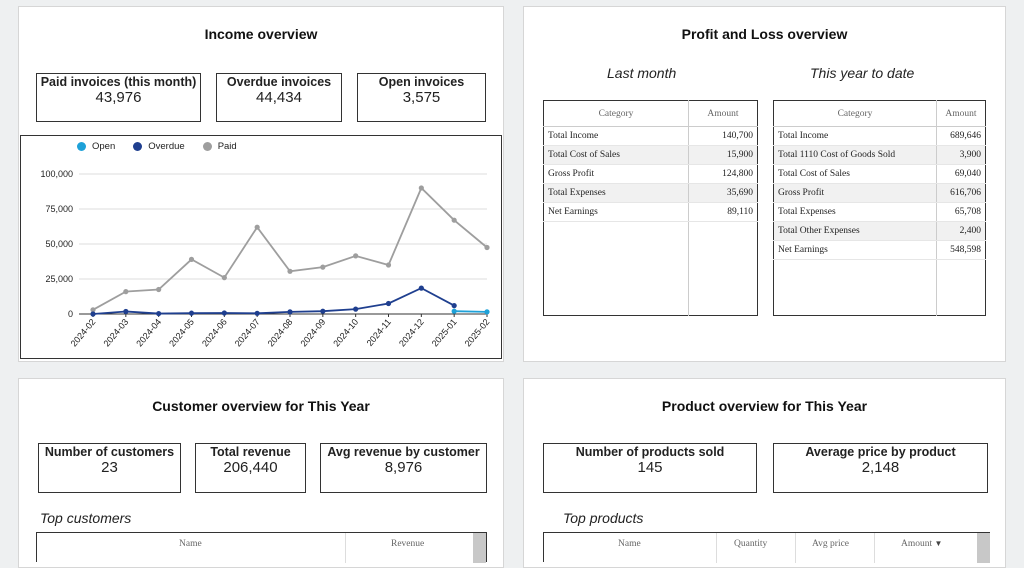 The image size is (1024, 568). I want to click on top-products-table-header: Name Quantity Avg price Amount ▼, so click(766, 547).